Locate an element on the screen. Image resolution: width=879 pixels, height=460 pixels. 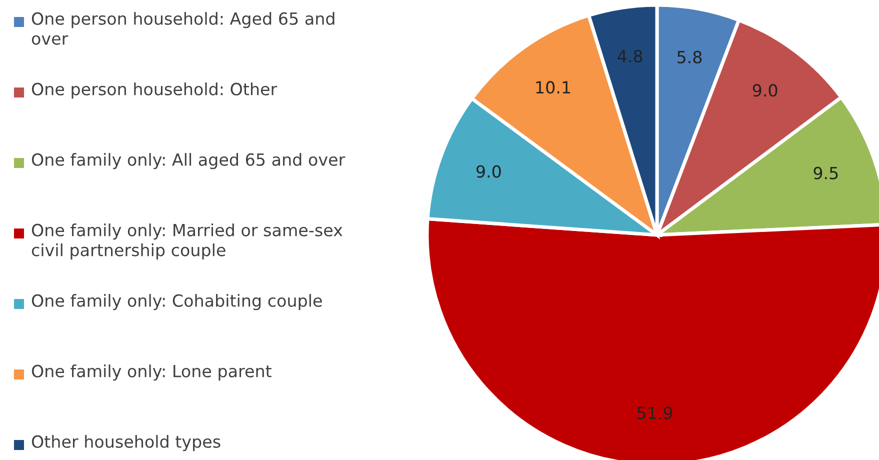
data-label: 10.1 is located at coordinates (553, 87).